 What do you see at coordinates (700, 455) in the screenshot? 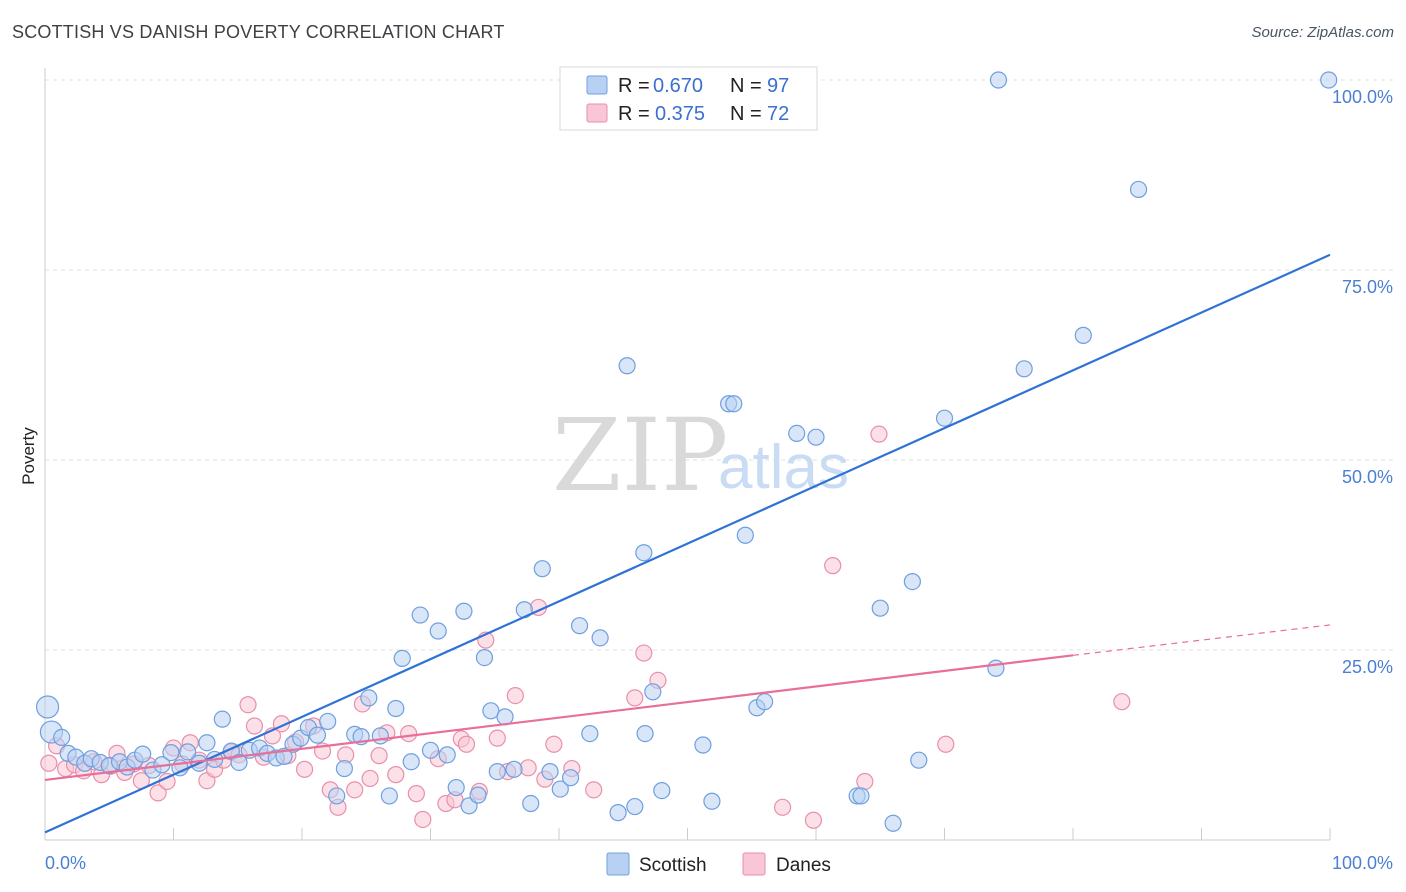
I see `watermark: ZIP atlas` at bounding box center [700, 455].